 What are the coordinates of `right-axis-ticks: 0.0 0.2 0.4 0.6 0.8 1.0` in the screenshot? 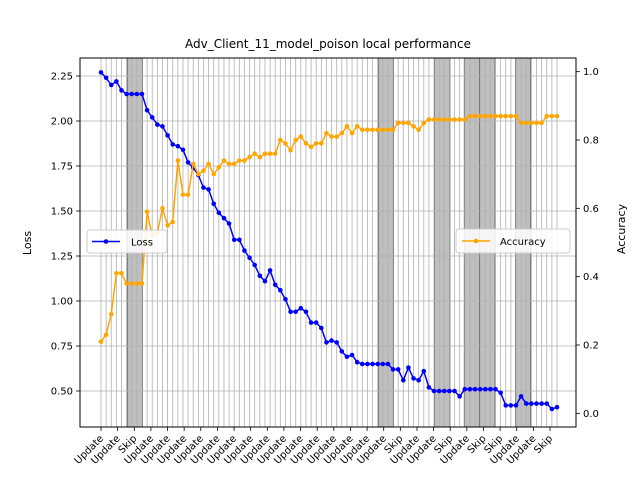 It's located at (587, 243).